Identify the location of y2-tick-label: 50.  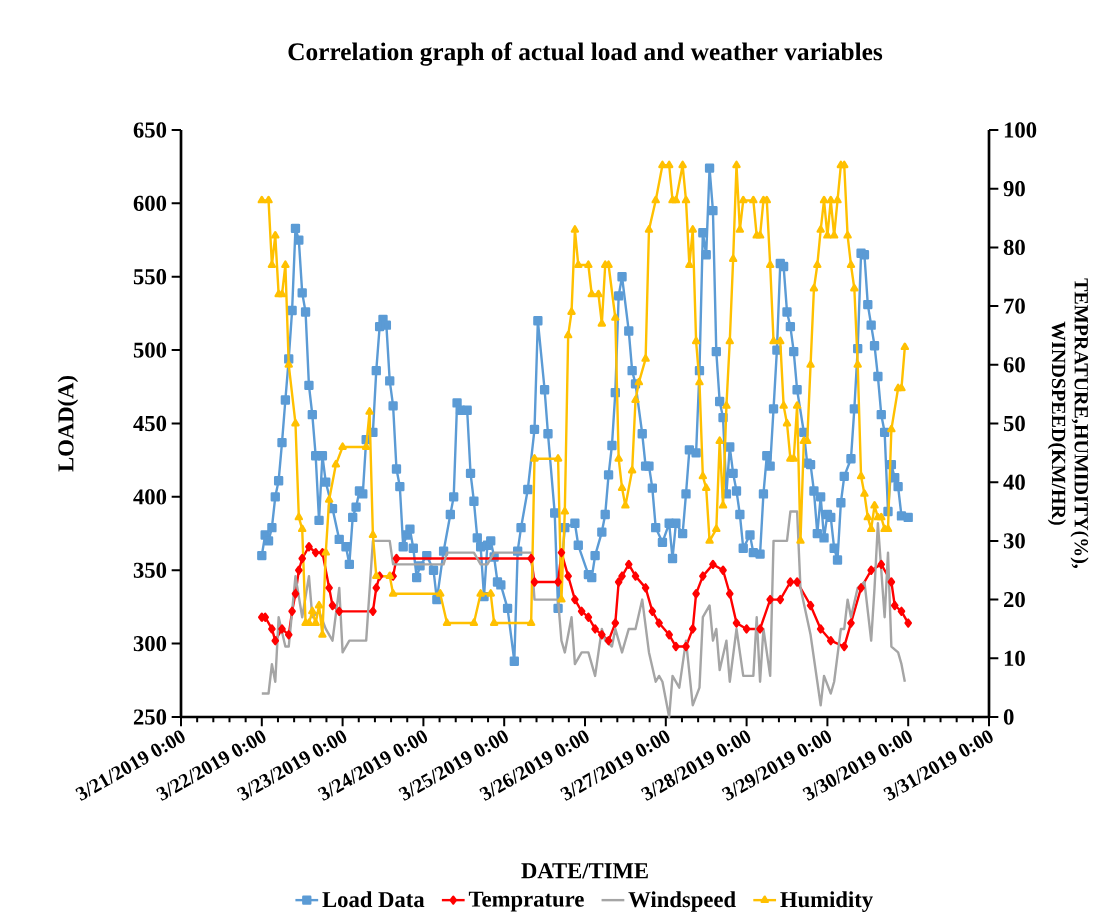
(1014, 423).